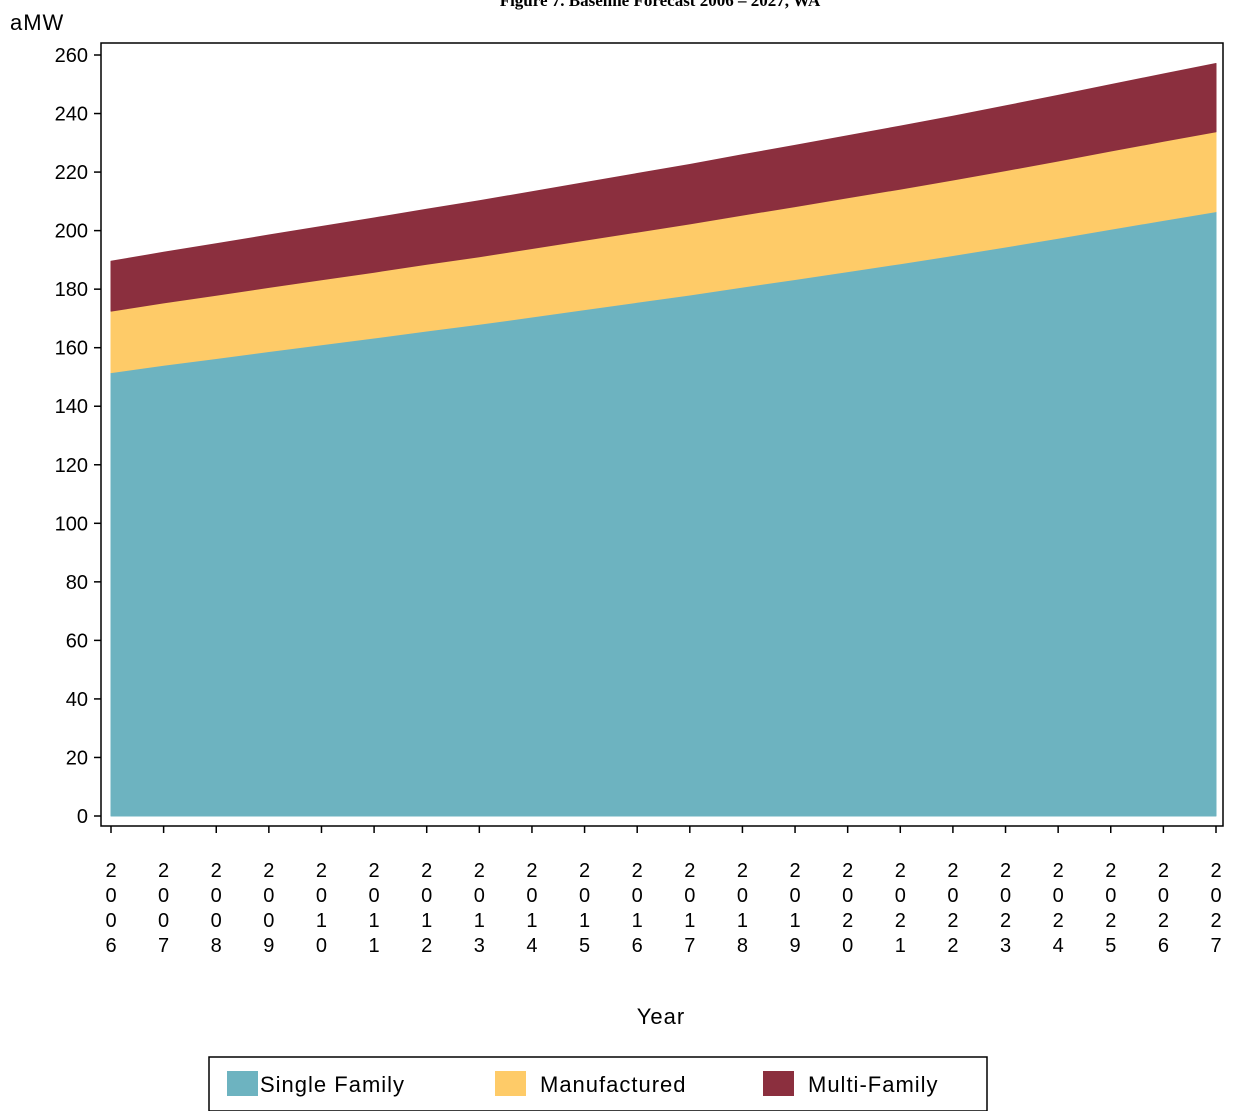 The image size is (1234, 1111). What do you see at coordinates (873, 1084) in the screenshot?
I see `legend-label: Multi-Family` at bounding box center [873, 1084].